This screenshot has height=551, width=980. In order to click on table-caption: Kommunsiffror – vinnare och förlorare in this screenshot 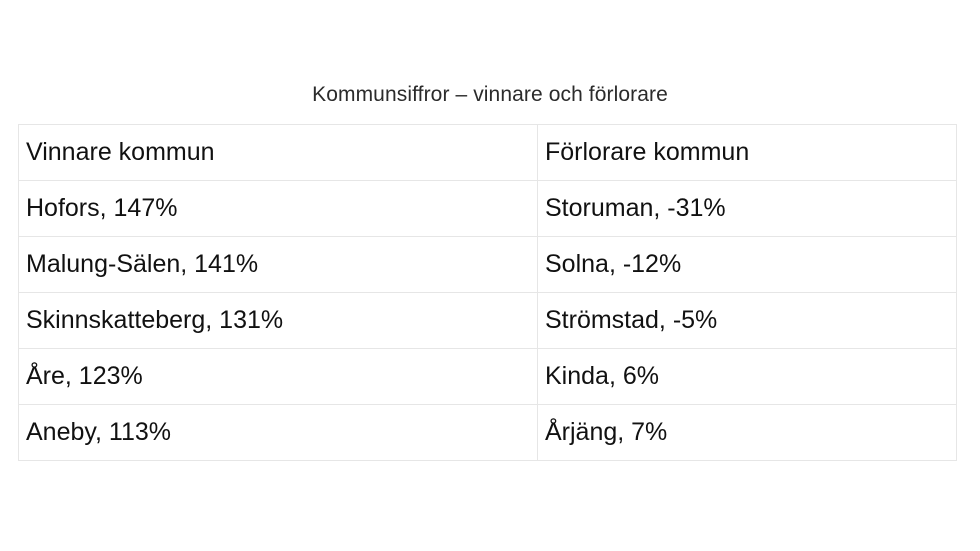, I will do `click(490, 94)`.